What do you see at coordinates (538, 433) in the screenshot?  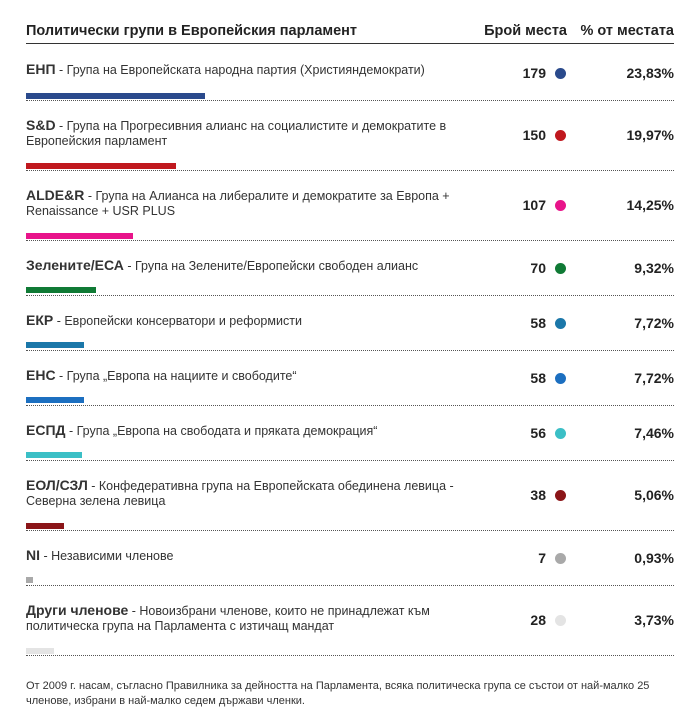 I see `seat-count: 56` at bounding box center [538, 433].